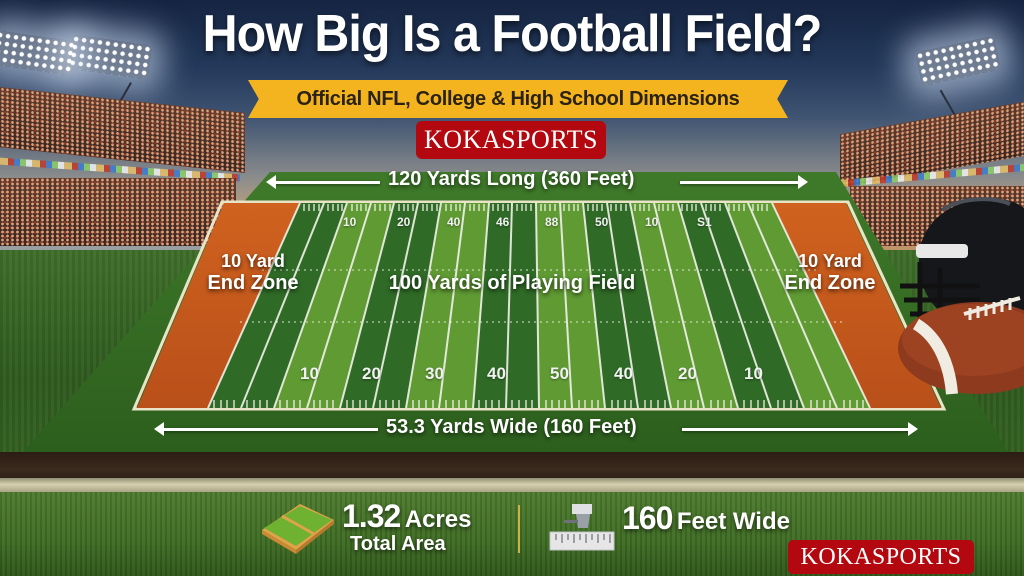 This screenshot has height=576, width=1024. What do you see at coordinates (266, 429) in the screenshot?
I see `width-arrow-left` at bounding box center [266, 429].